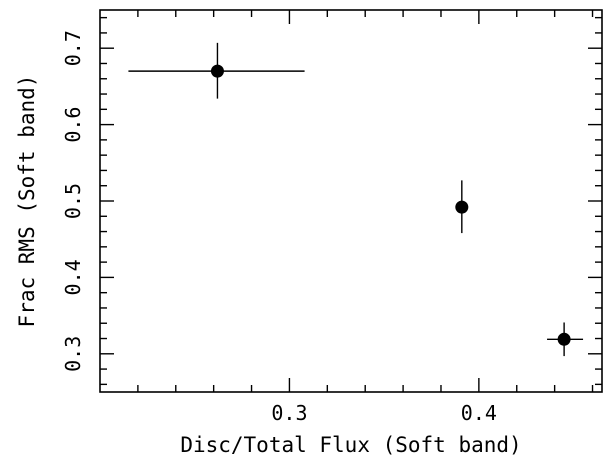  Describe the element at coordinates (479, 413) in the screenshot. I see `x-tick-label: 0.4` at that location.